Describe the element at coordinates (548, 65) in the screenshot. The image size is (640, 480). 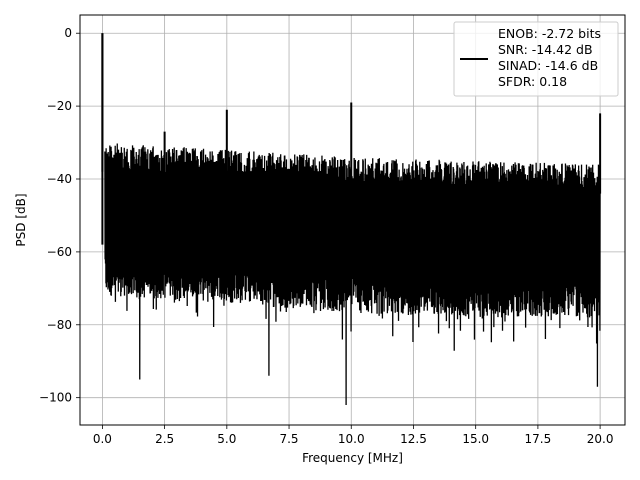
I see `legend-entry-sinad: SINAD: -14.6 dB` at that location.